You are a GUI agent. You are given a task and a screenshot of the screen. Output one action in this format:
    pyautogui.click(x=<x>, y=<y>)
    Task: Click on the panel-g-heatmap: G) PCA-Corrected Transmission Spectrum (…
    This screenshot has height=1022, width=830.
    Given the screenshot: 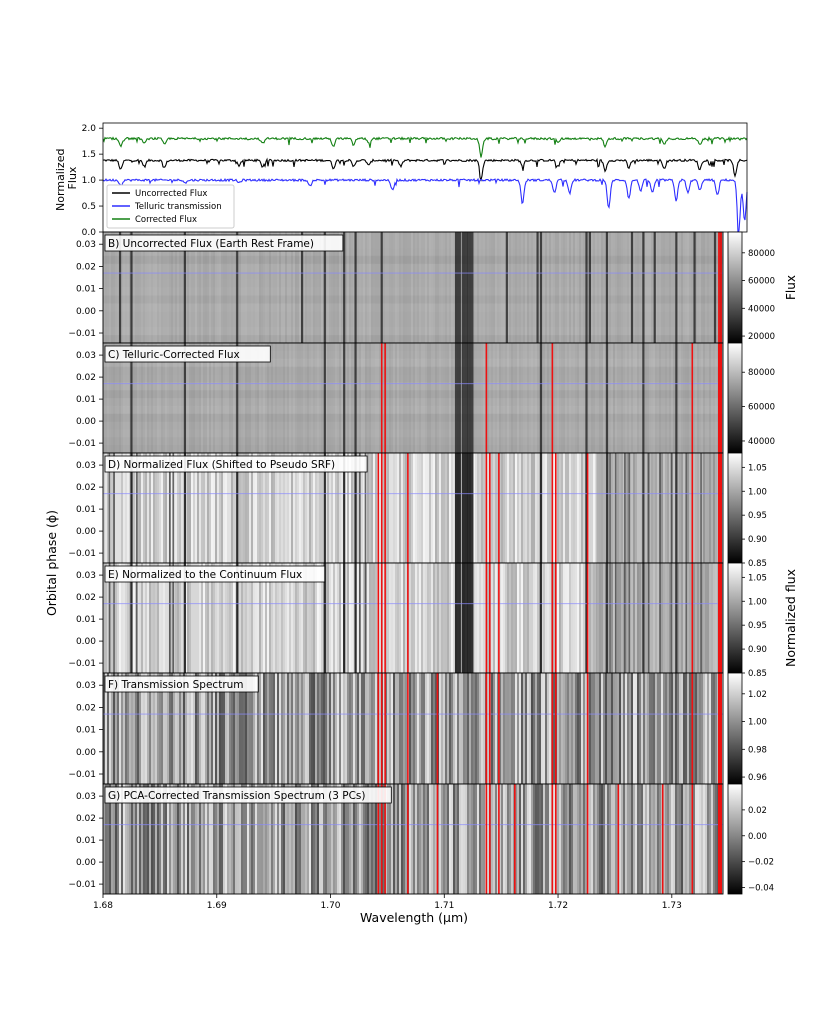 What is the action you would take?
    pyautogui.click(x=421, y=839)
    